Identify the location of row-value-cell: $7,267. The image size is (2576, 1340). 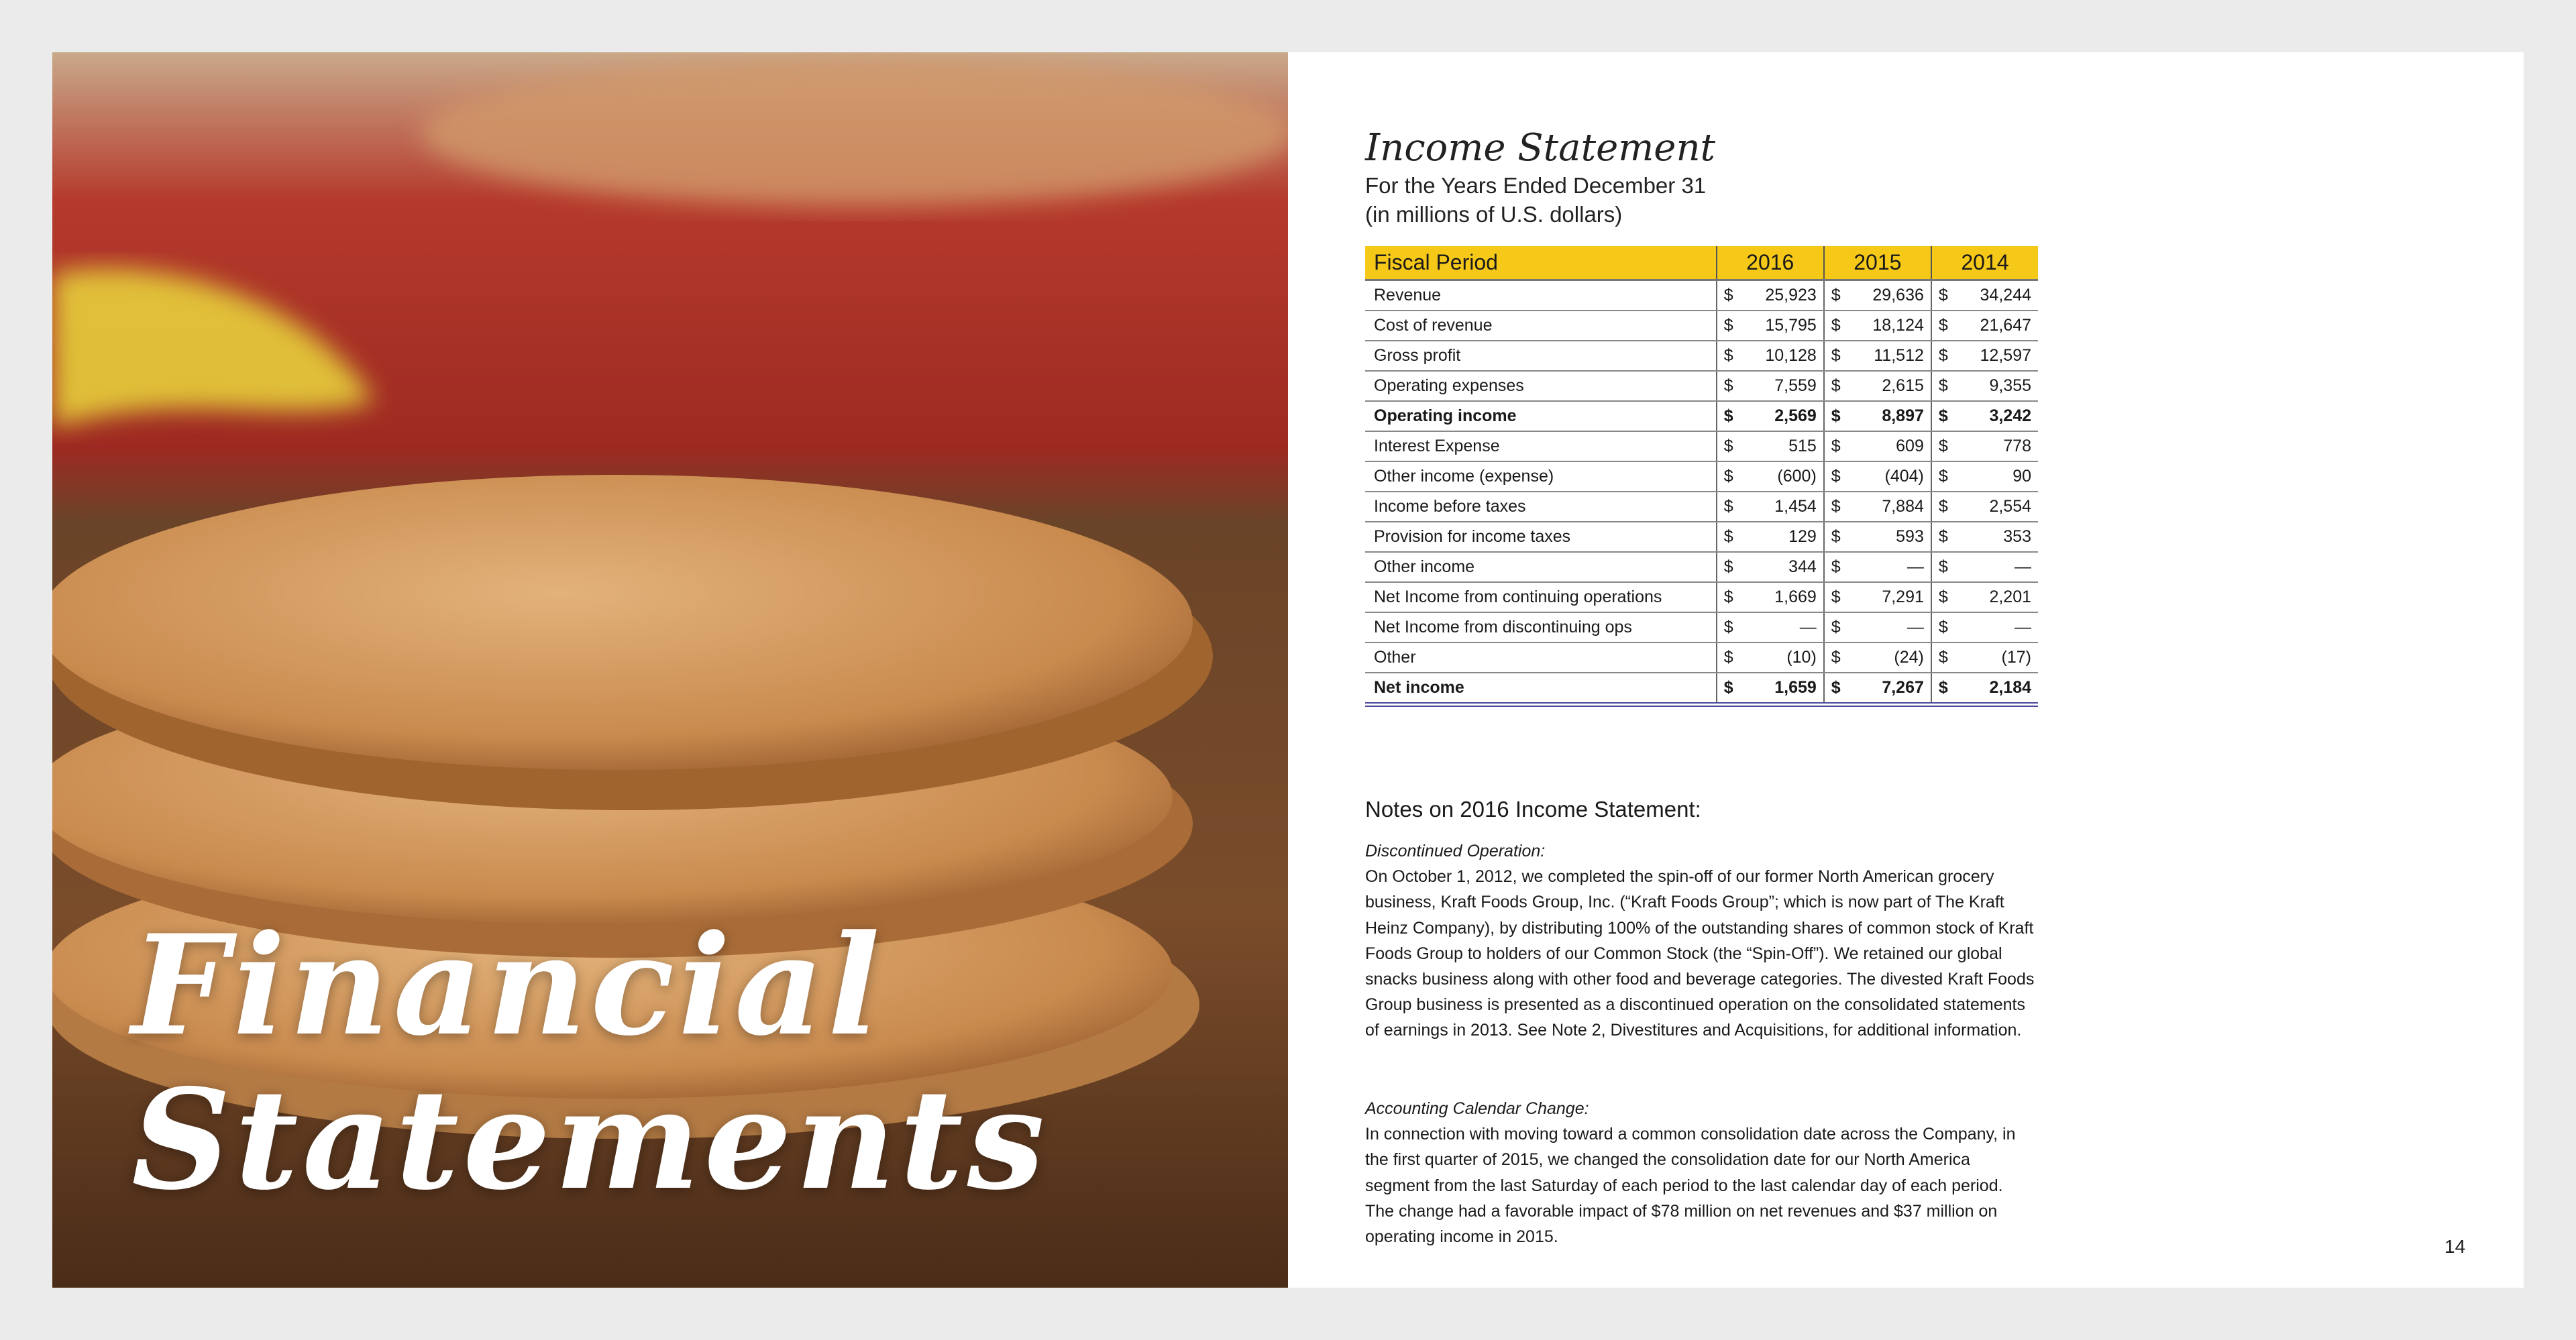
(1877, 690).